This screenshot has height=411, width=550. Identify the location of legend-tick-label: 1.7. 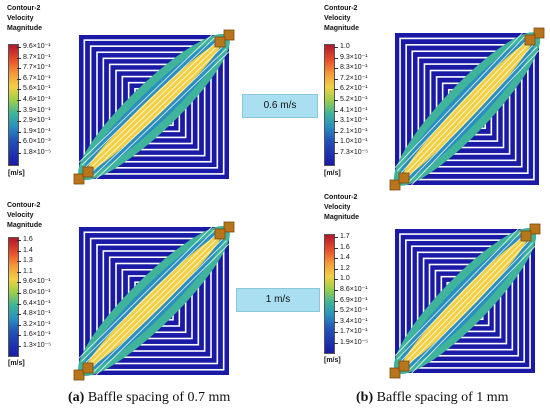
(350, 237).